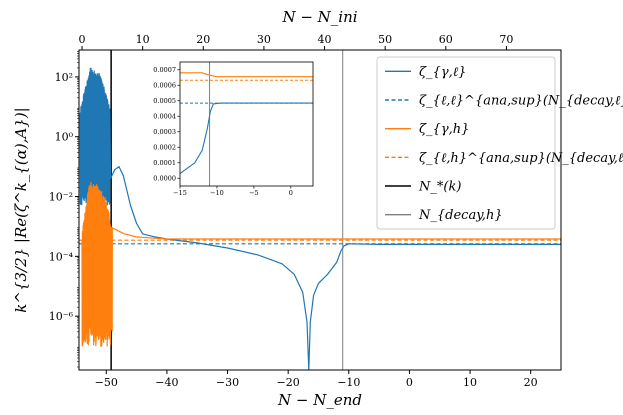 This screenshot has height=415, width=623. Describe the element at coordinates (460, 215) in the screenshot. I see `legend-label: N_{decay,h}` at that location.